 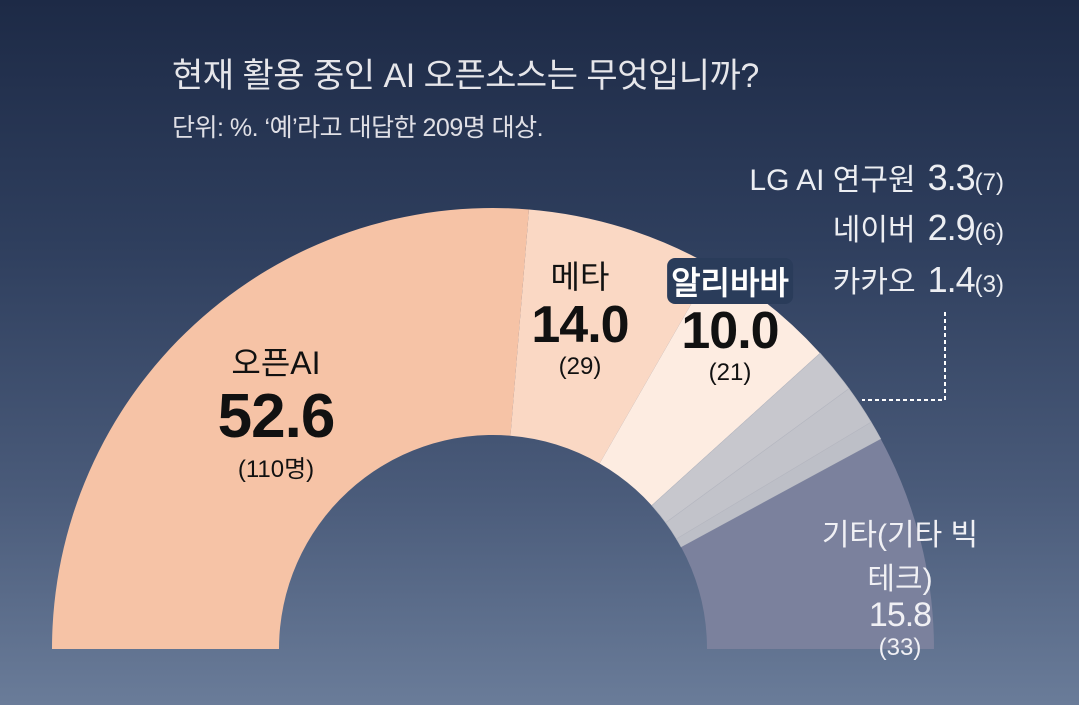 I want to click on leader-line, so click(x=904, y=356).